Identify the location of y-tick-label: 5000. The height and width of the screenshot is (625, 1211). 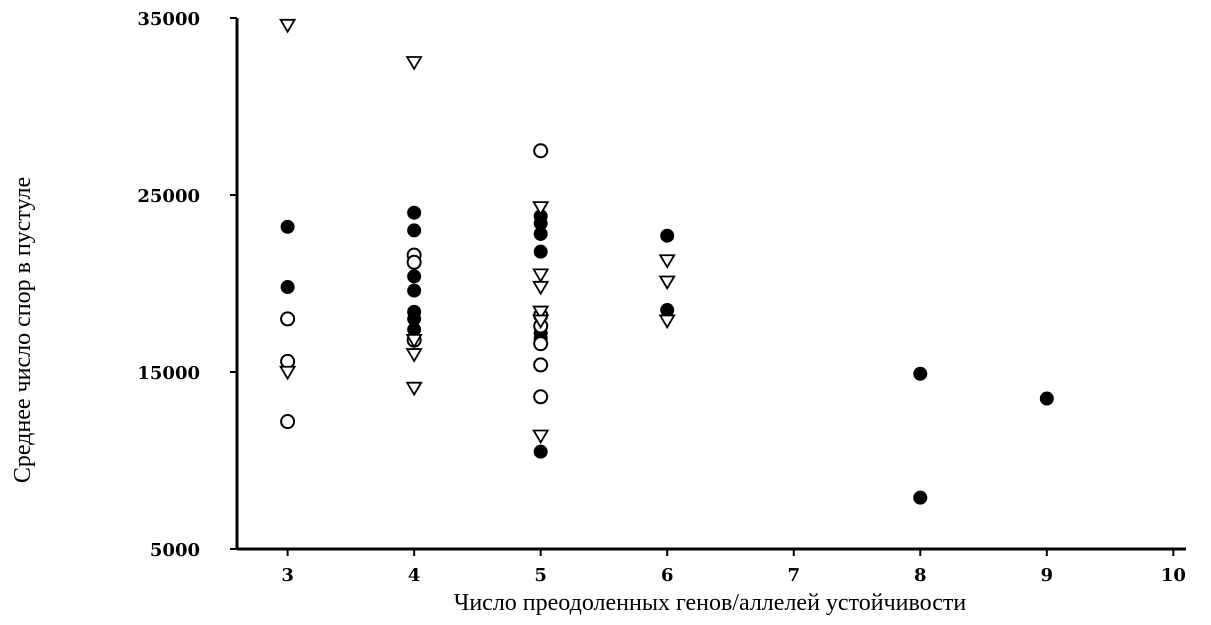
(175, 550).